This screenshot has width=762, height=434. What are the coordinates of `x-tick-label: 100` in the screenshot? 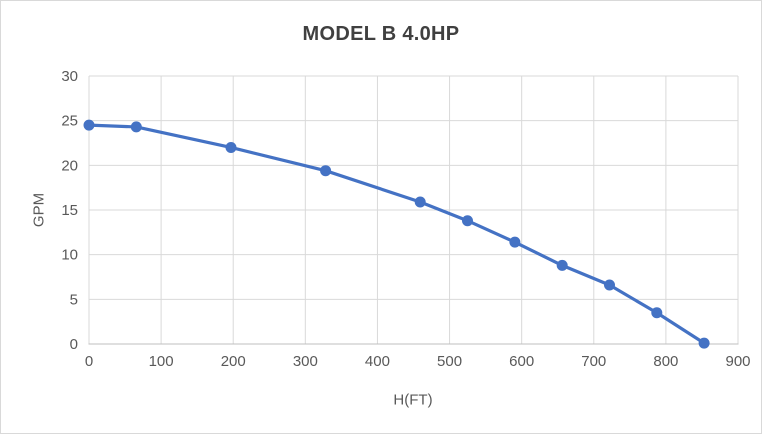 It's located at (161, 361).